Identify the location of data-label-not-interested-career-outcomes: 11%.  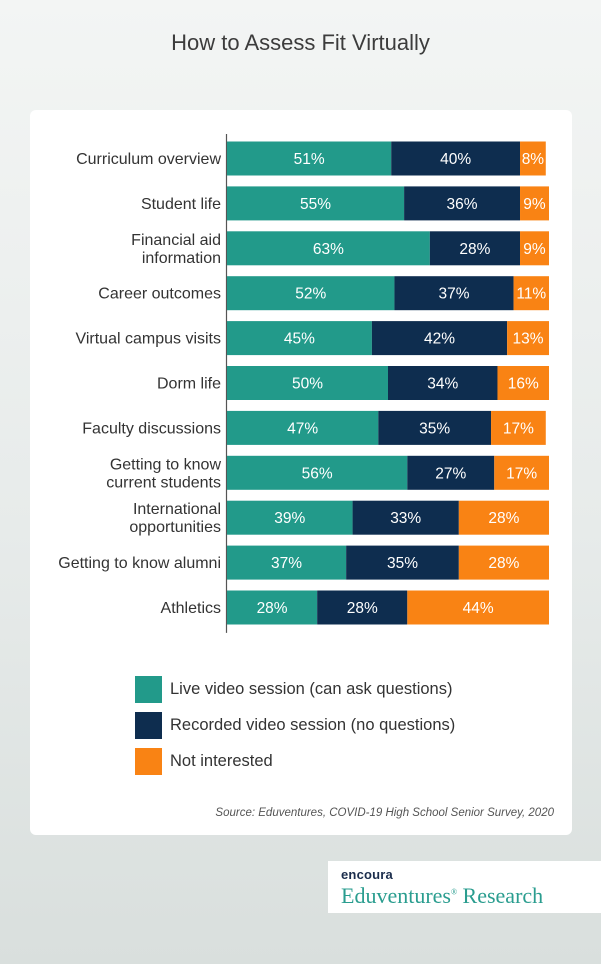
(531, 294).